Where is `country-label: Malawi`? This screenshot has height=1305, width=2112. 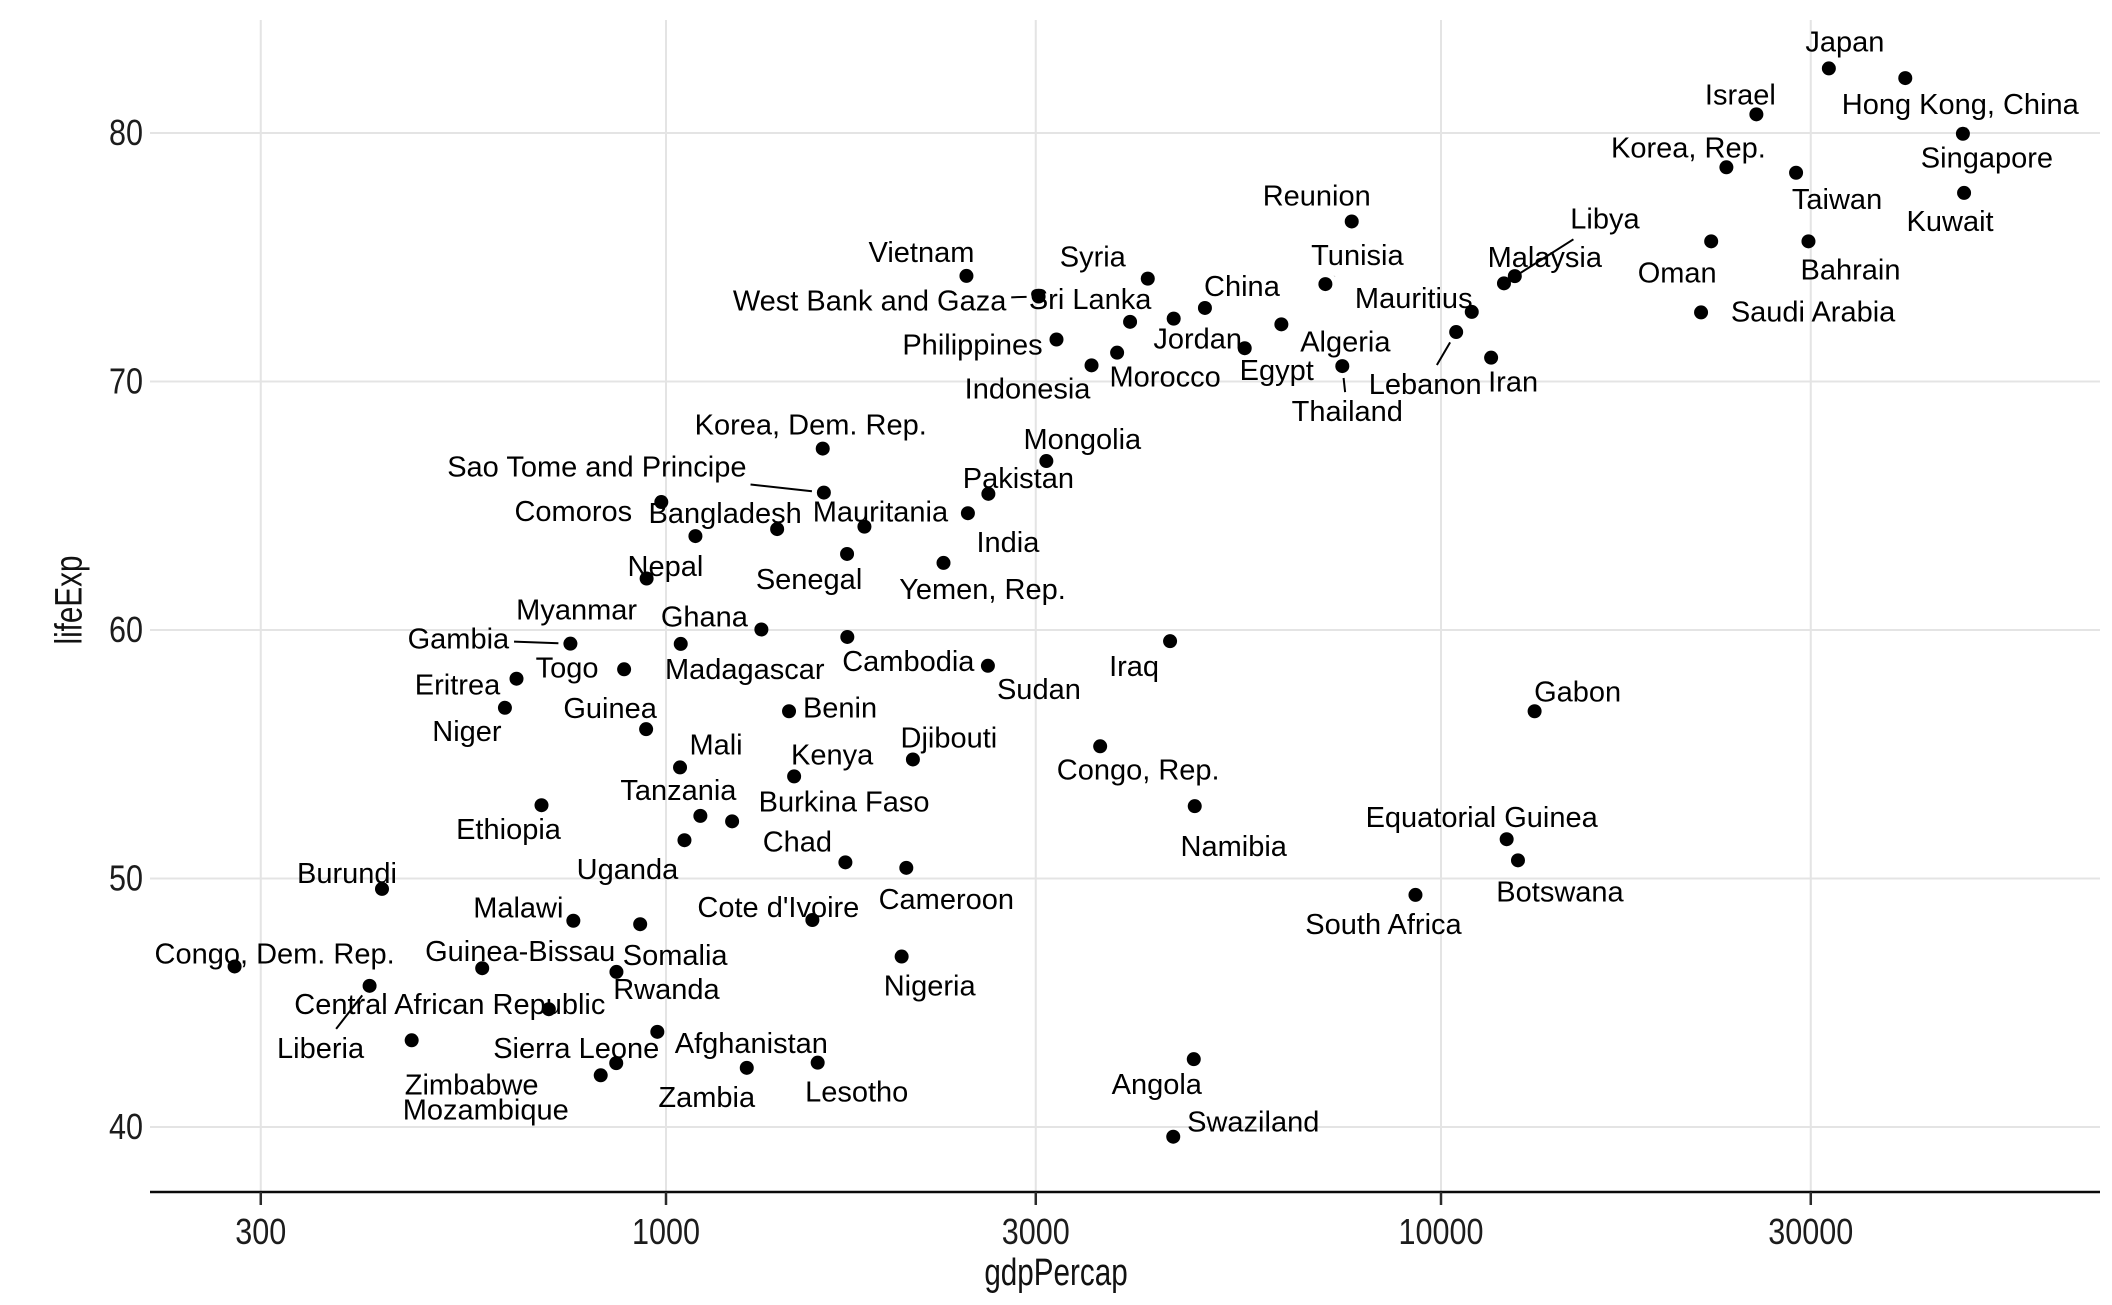 country-label: Malawi is located at coordinates (518, 909).